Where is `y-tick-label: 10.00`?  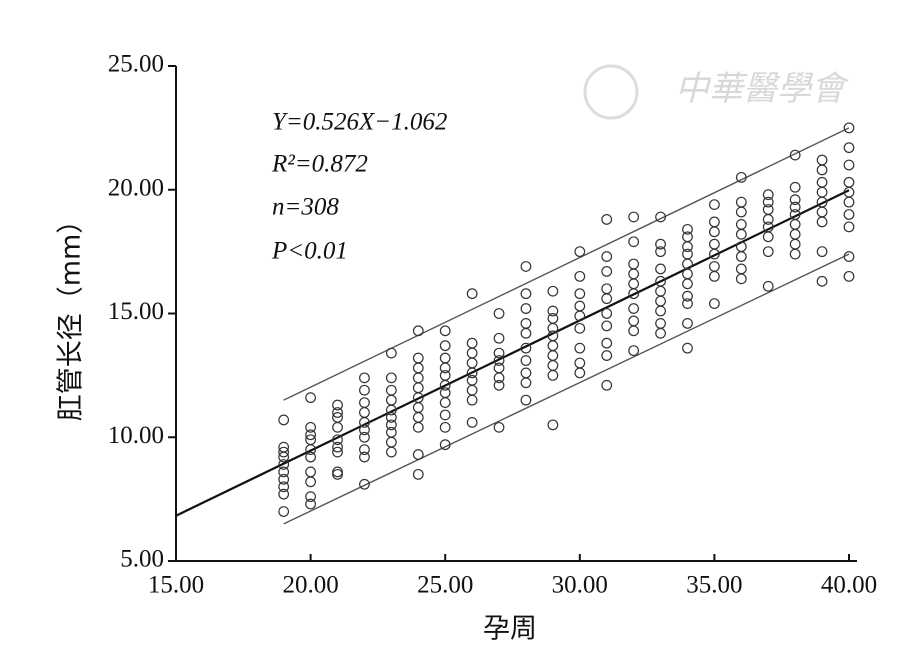
y-tick-label: 10.00 is located at coordinates (136, 435).